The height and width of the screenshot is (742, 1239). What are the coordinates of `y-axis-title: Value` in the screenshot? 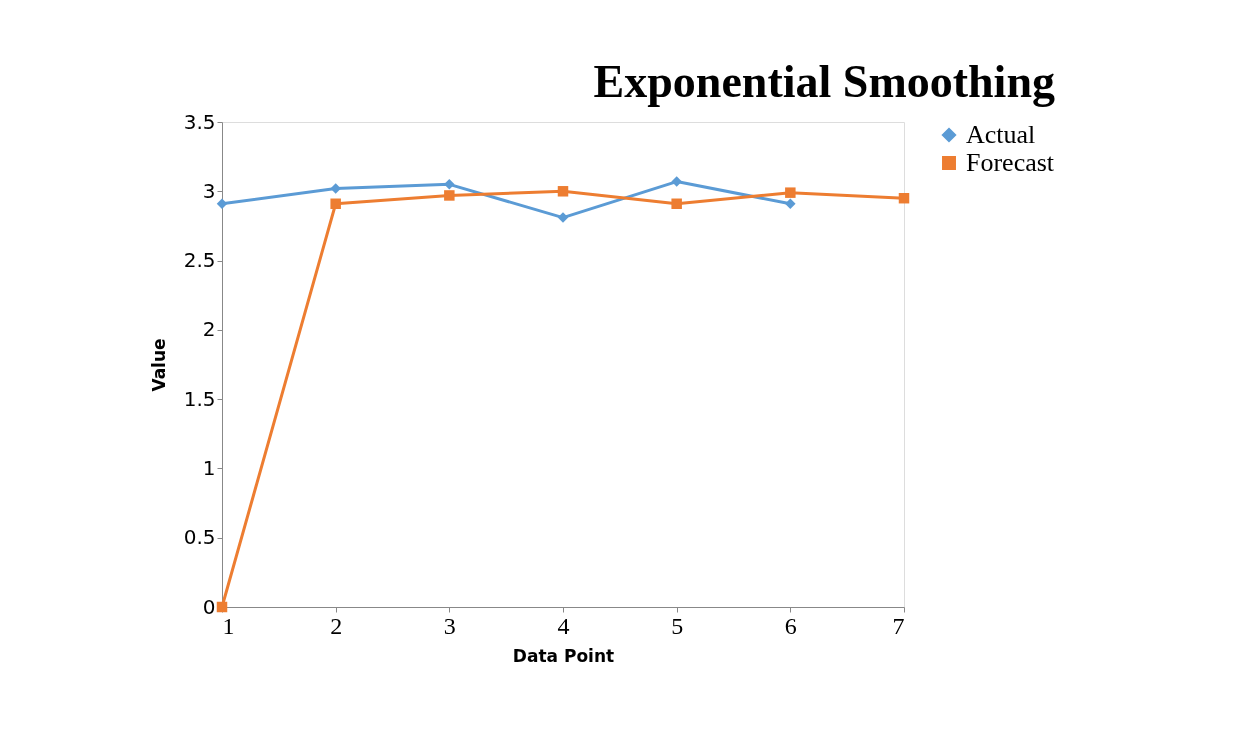 It's located at (158, 365).